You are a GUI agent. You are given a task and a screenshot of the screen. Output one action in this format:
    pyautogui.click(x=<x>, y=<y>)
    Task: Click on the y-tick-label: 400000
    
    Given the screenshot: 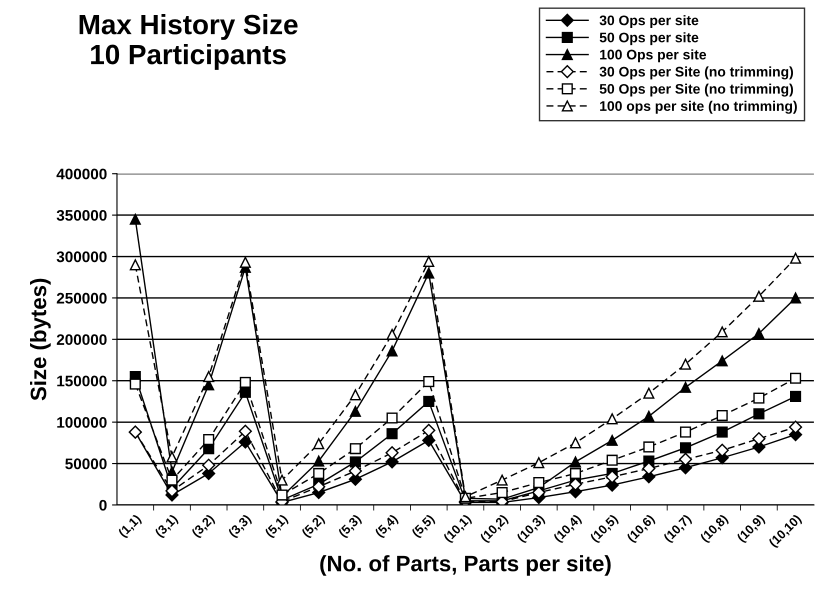 What is the action you would take?
    pyautogui.click(x=81, y=174)
    